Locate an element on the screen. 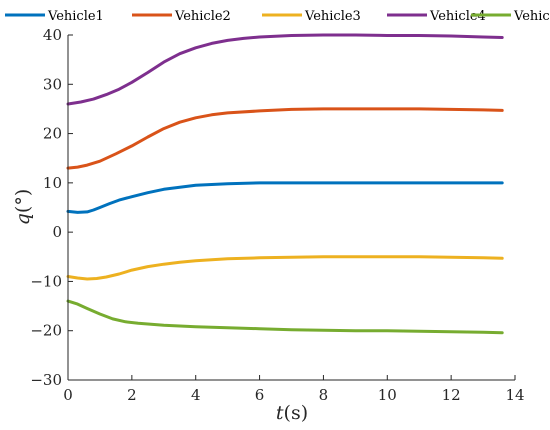 The width and height of the screenshot is (550, 430). series-line-vehicle5 is located at coordinates (285, 317).